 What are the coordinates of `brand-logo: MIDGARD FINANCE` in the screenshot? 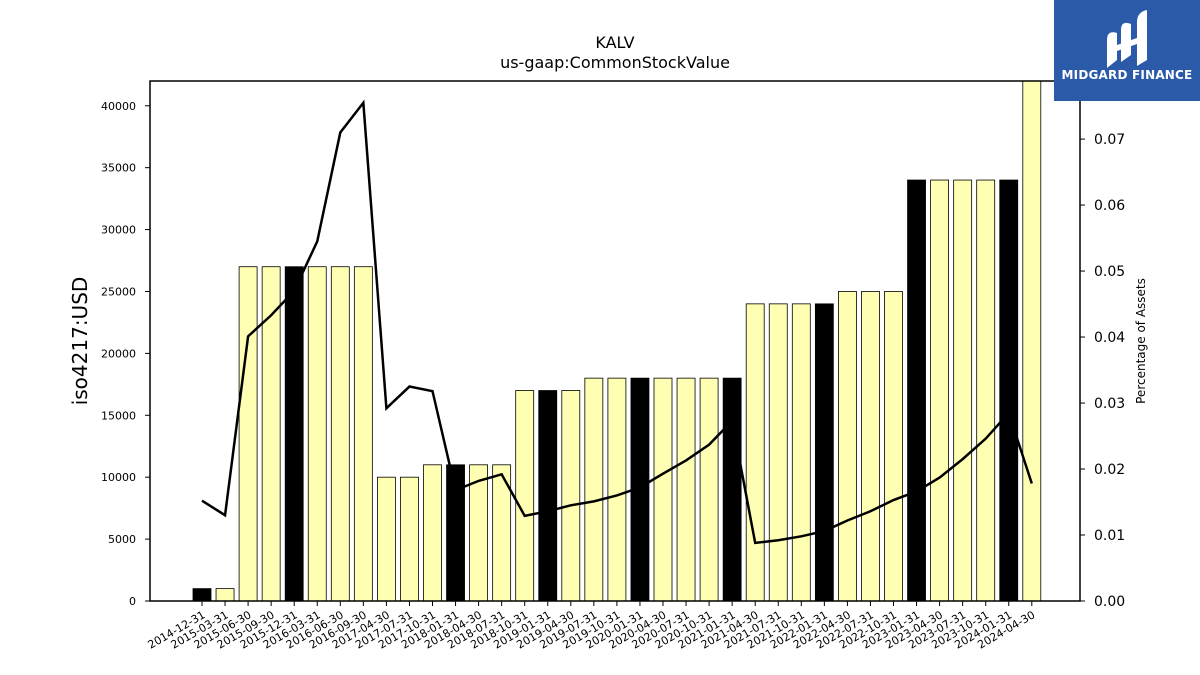 It's located at (1127, 50).